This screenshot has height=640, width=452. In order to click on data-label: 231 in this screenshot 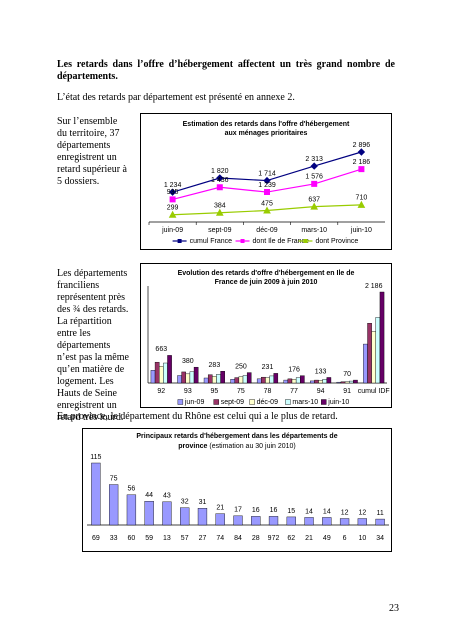, I will do `click(268, 367)`.